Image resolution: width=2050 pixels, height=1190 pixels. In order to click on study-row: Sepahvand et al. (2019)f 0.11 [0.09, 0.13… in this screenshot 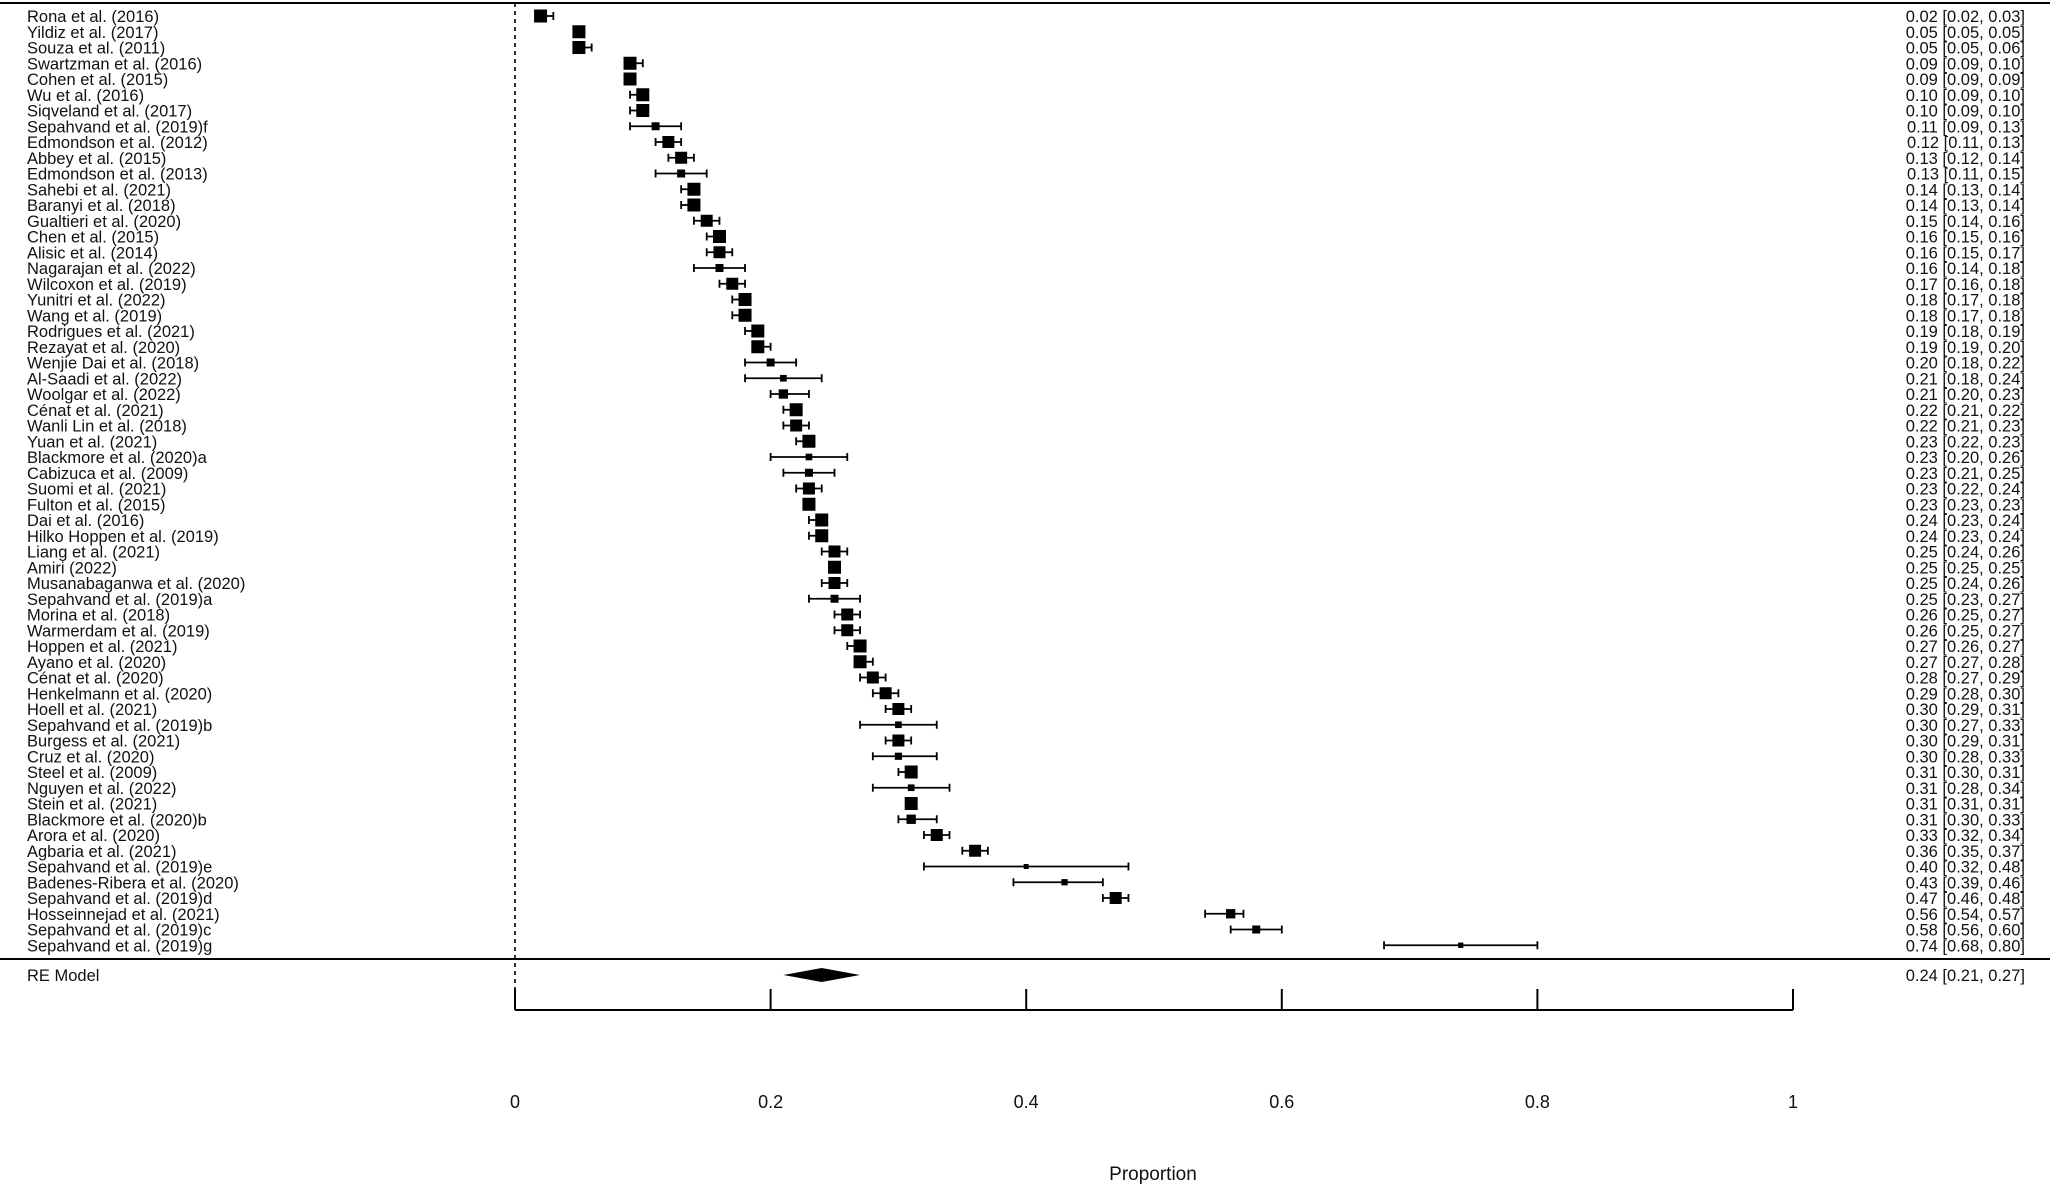, I will do `click(1026, 127)`.